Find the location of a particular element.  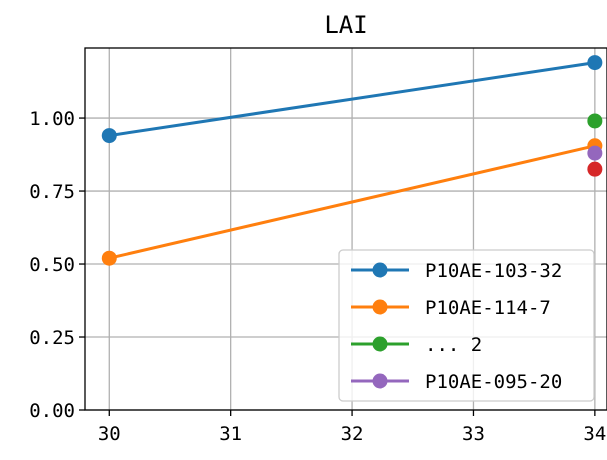

x-tick-label: 30 is located at coordinates (109, 434).